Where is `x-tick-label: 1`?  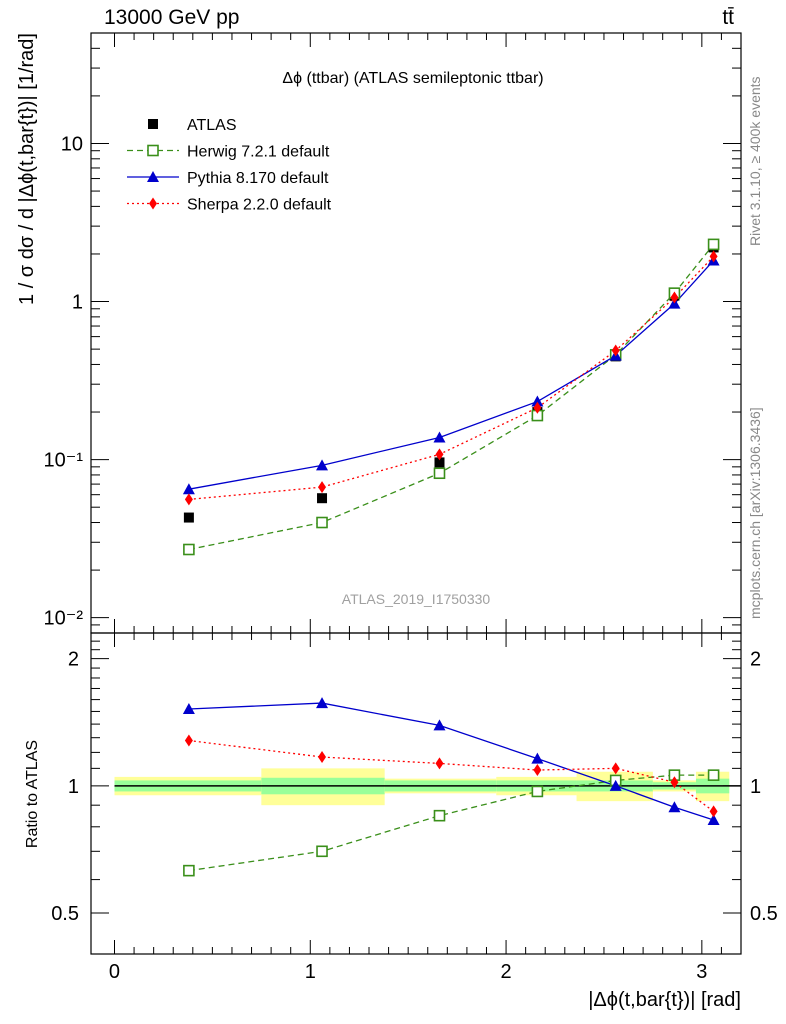 x-tick-label: 1 is located at coordinates (310, 972).